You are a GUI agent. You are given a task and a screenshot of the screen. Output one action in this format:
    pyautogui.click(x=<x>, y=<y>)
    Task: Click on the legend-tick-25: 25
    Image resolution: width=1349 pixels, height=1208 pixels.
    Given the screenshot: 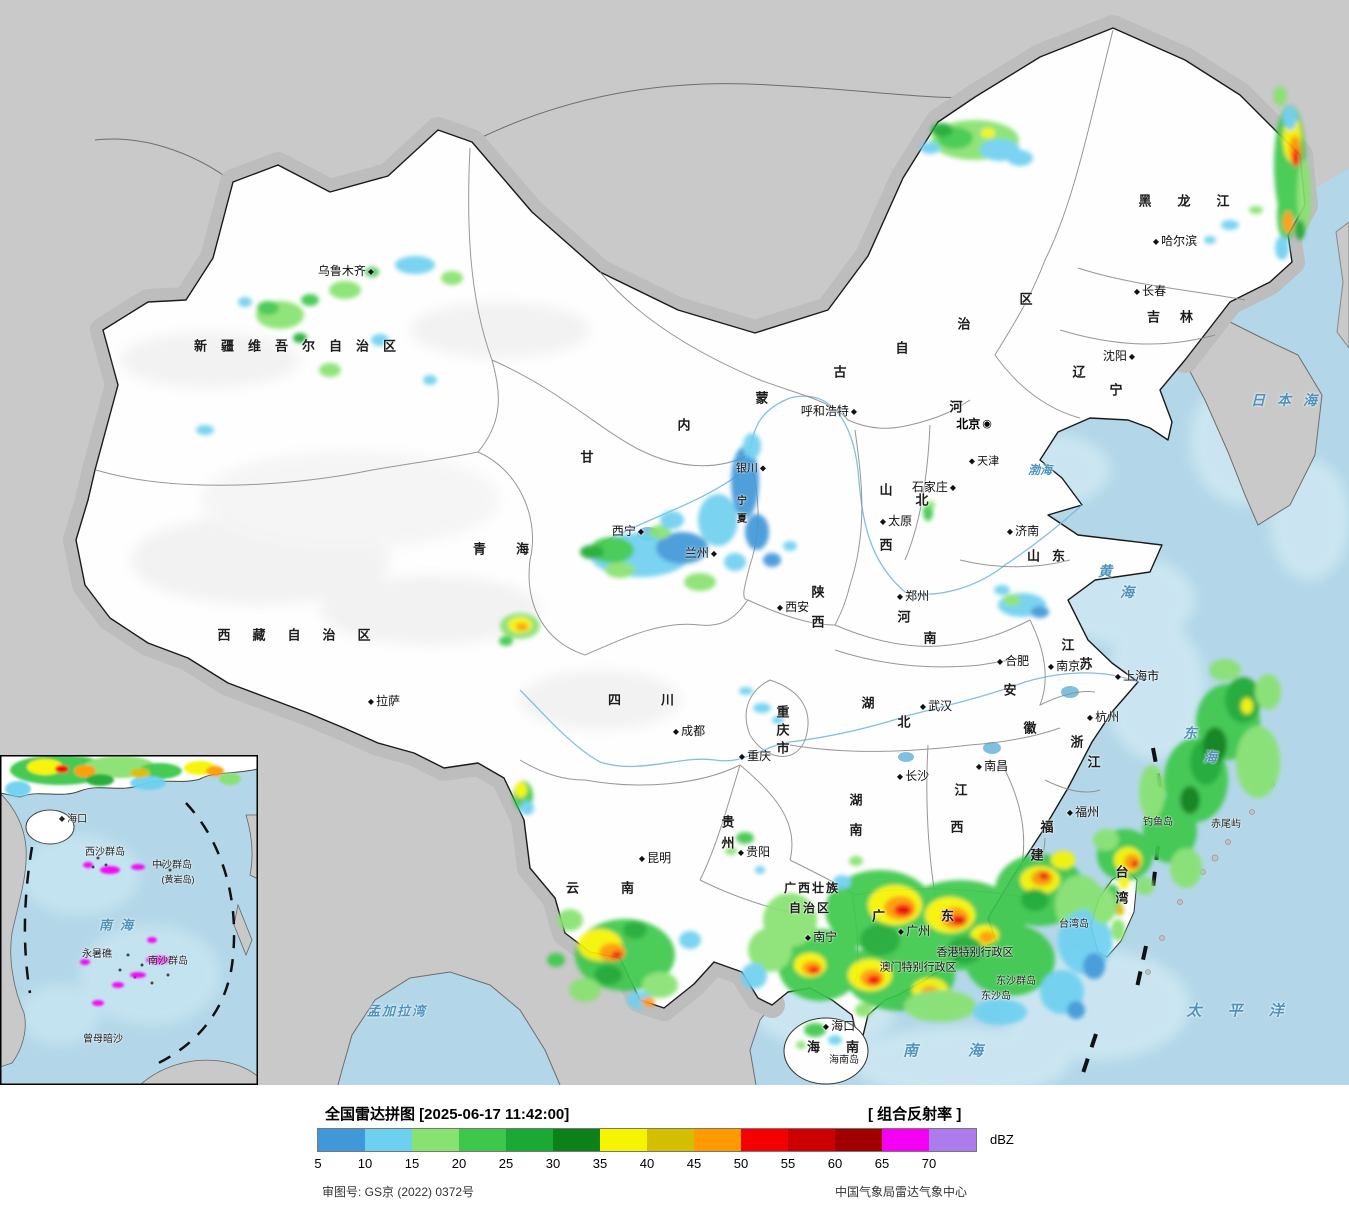 What is the action you would take?
    pyautogui.click(x=506, y=1163)
    